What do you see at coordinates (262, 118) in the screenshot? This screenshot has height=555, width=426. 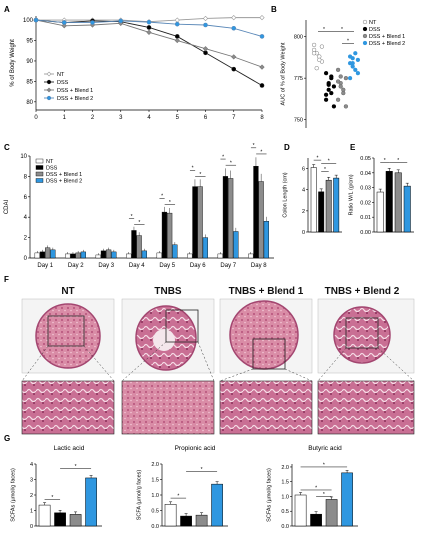 I see `x-tick-label: 8` at bounding box center [262, 118].